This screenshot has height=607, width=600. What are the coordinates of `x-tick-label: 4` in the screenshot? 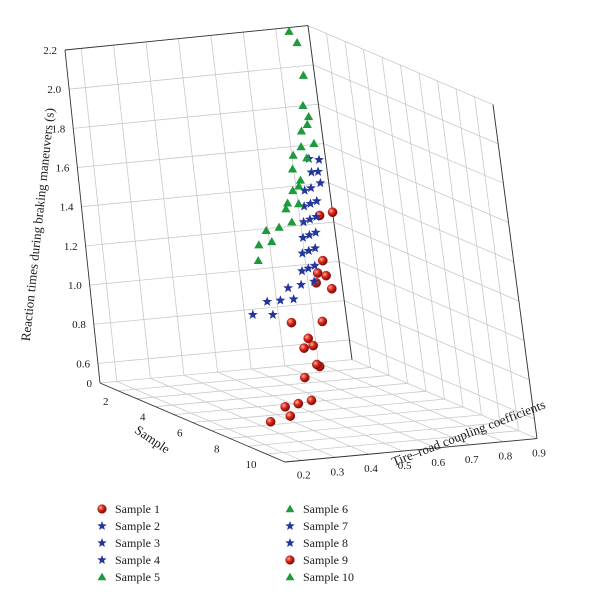 It's located at (143, 418).